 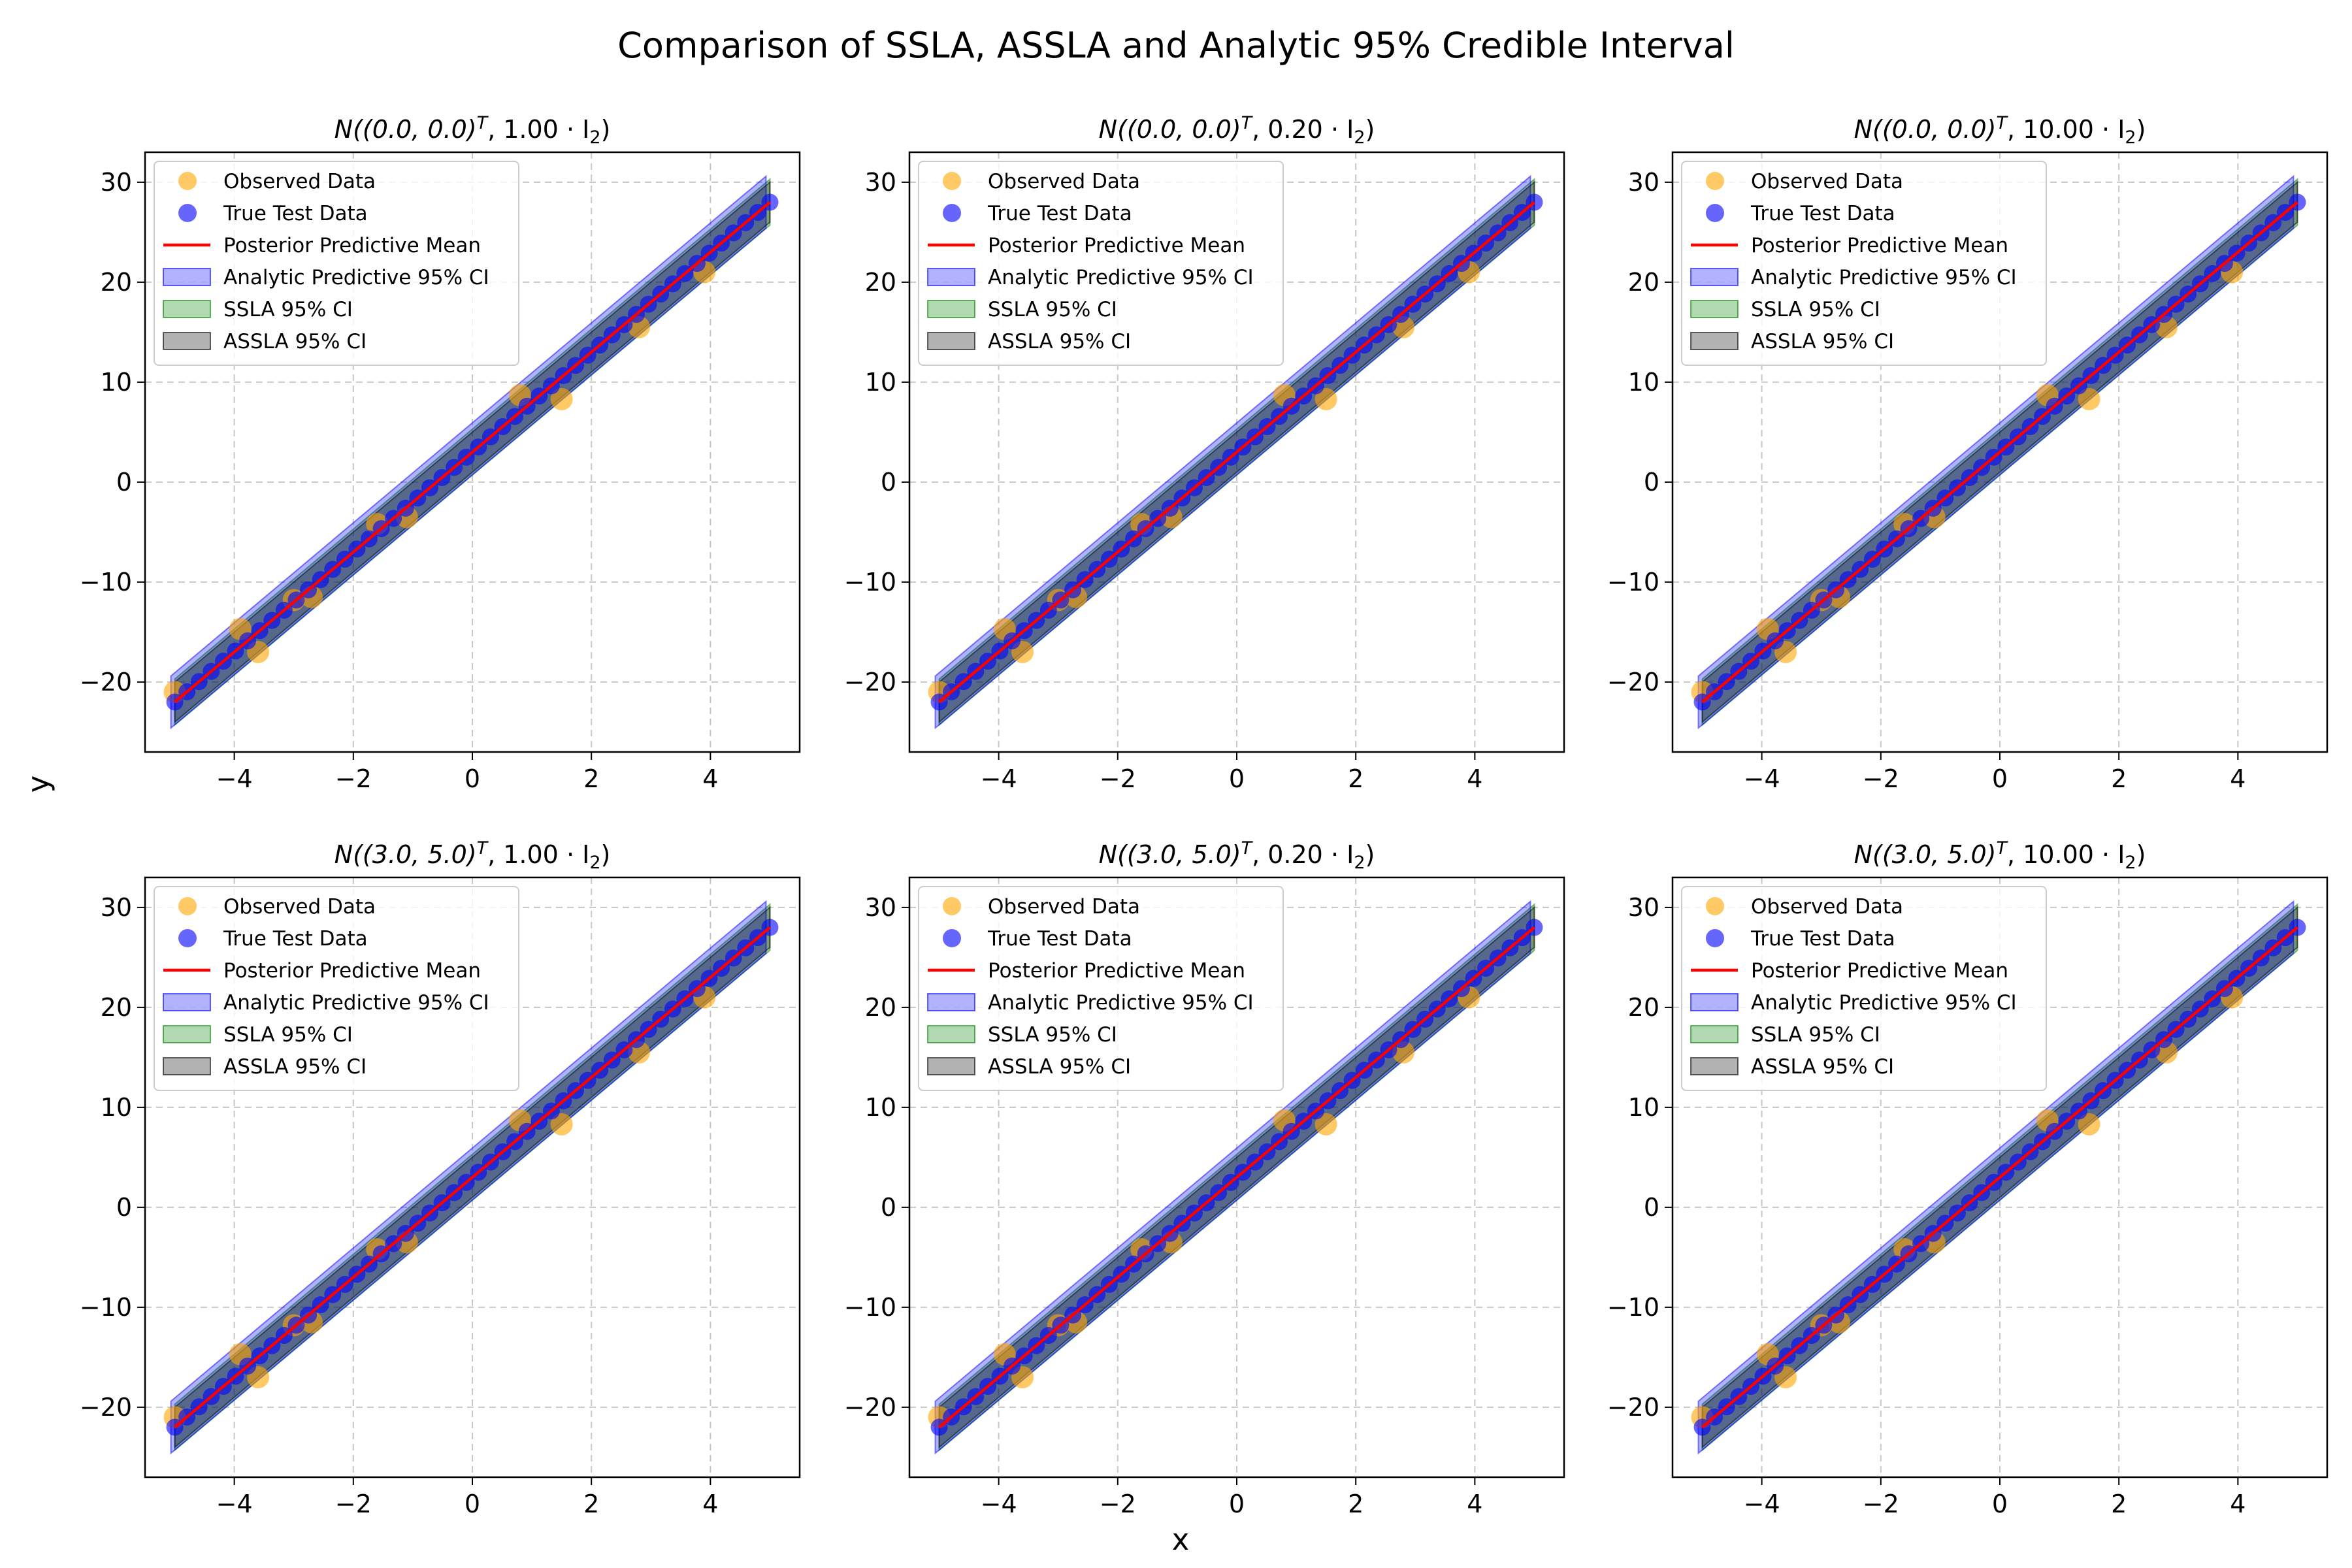 I want to click on title-part: N((3.0, 5.0), so click(x=406, y=854).